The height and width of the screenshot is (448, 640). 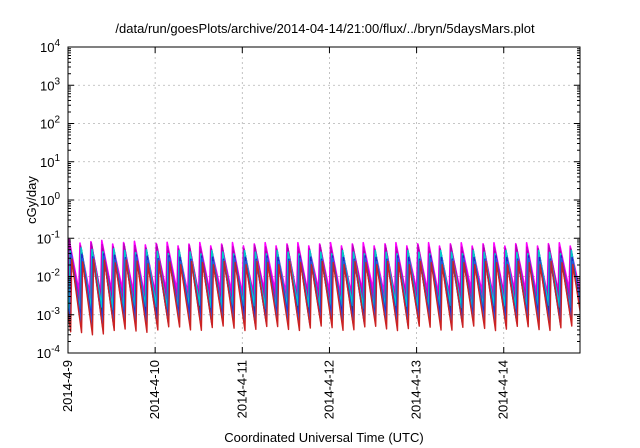 What do you see at coordinates (49, 237) in the screenshot?
I see `y-tick-label: 10⁻¹` at bounding box center [49, 237].